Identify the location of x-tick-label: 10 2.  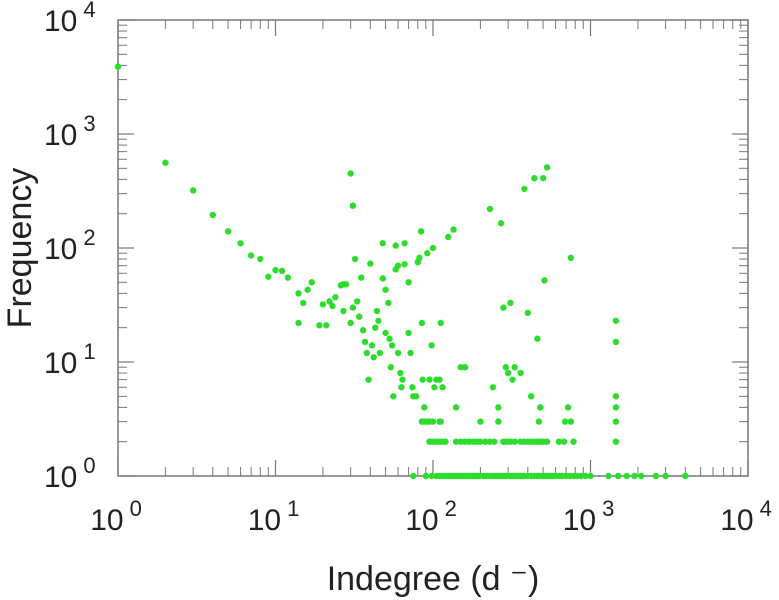
(431, 516).